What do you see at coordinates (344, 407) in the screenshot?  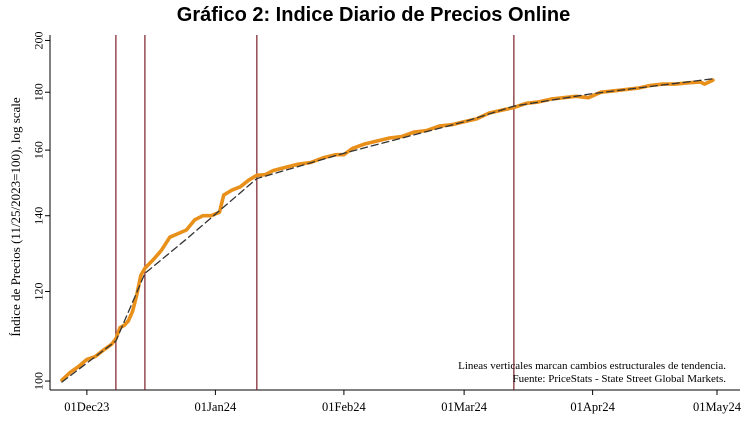 I see `x-tick-label: 01Feb24` at bounding box center [344, 407].